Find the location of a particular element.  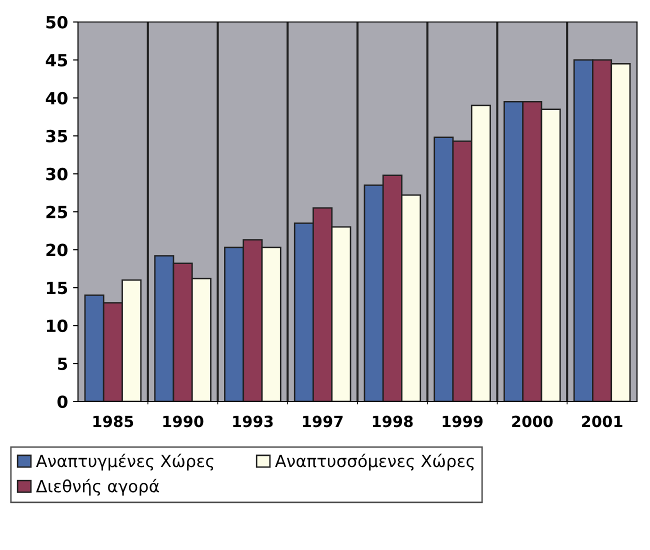

legend-label: Αναπτυγμένες Χώρες is located at coordinates (125, 462).